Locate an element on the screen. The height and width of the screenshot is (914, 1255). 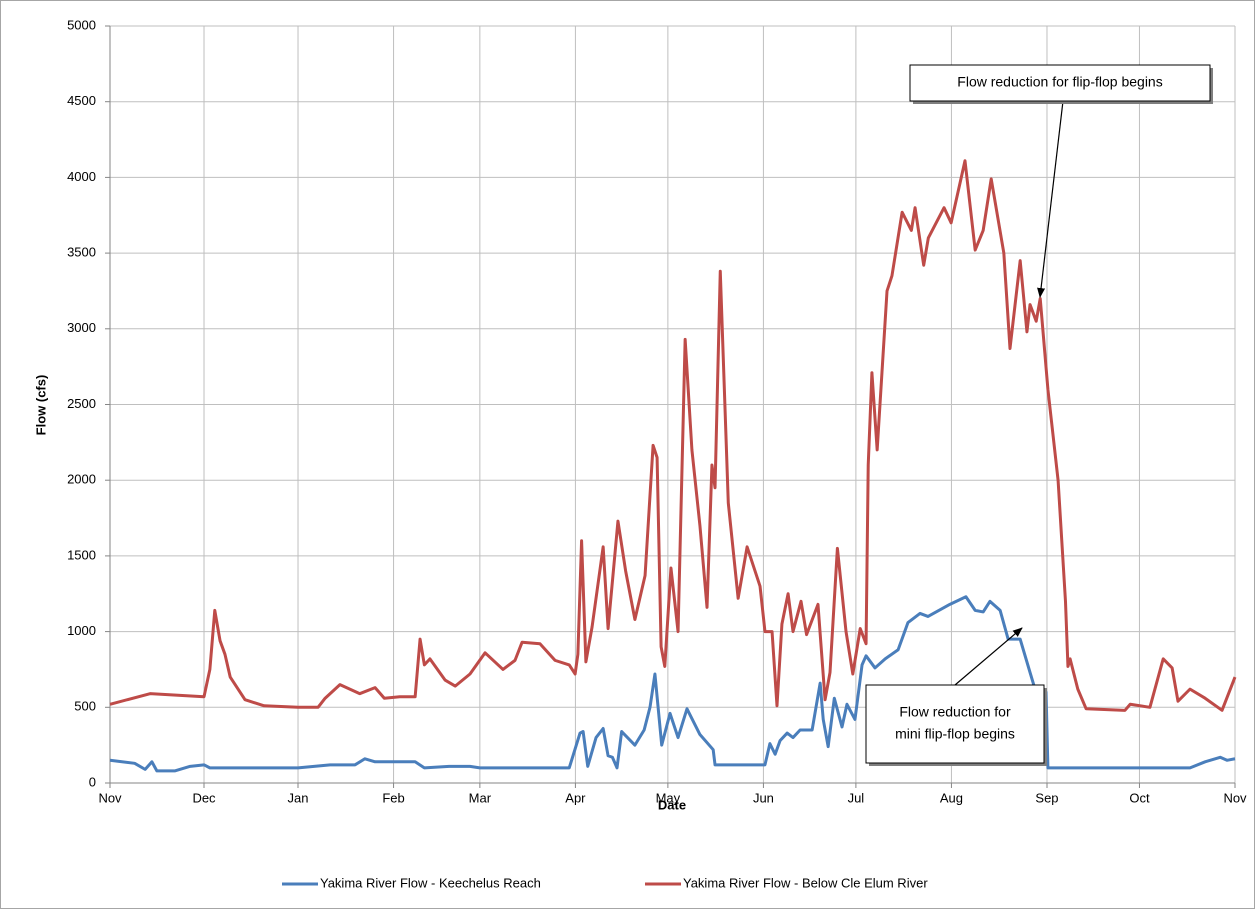
y-tick-label: 4000 is located at coordinates (81, 176).